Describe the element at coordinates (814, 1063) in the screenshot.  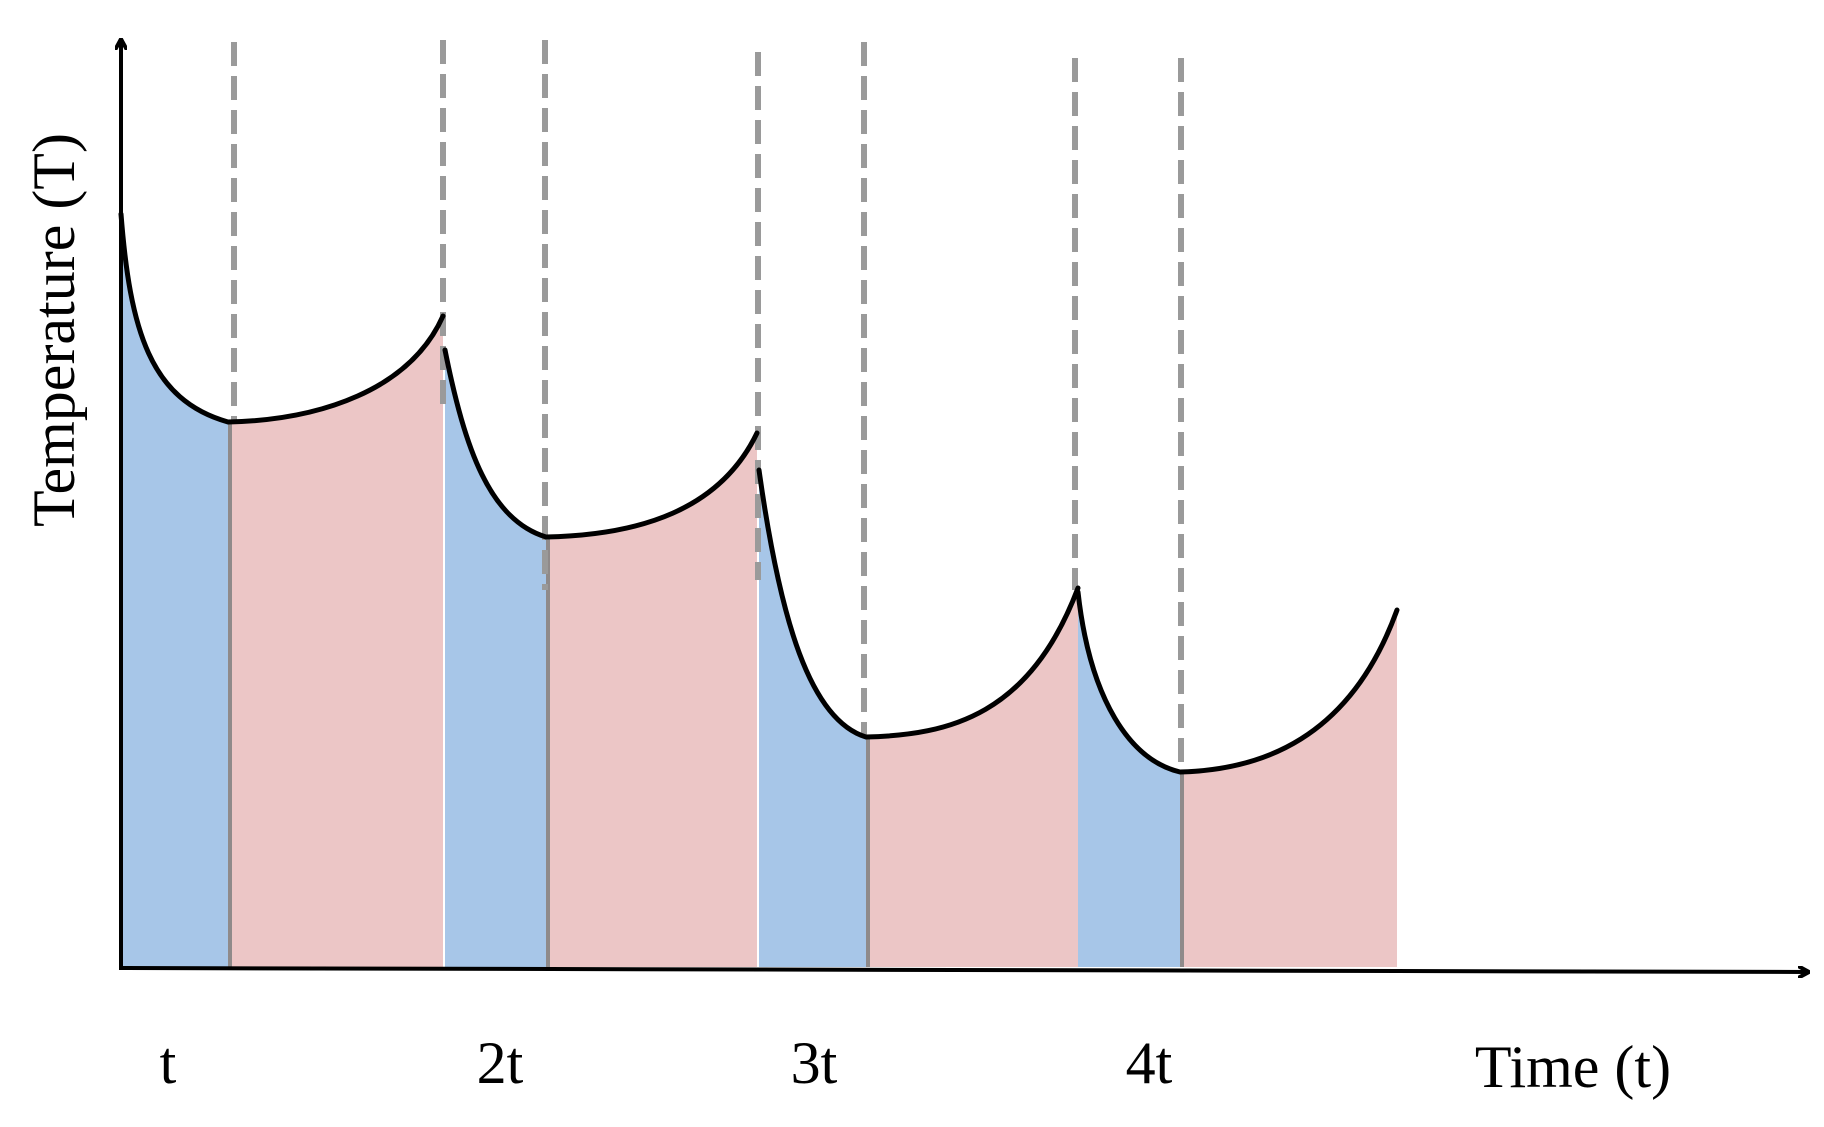
I see `tick-label-3t: 3t` at that location.